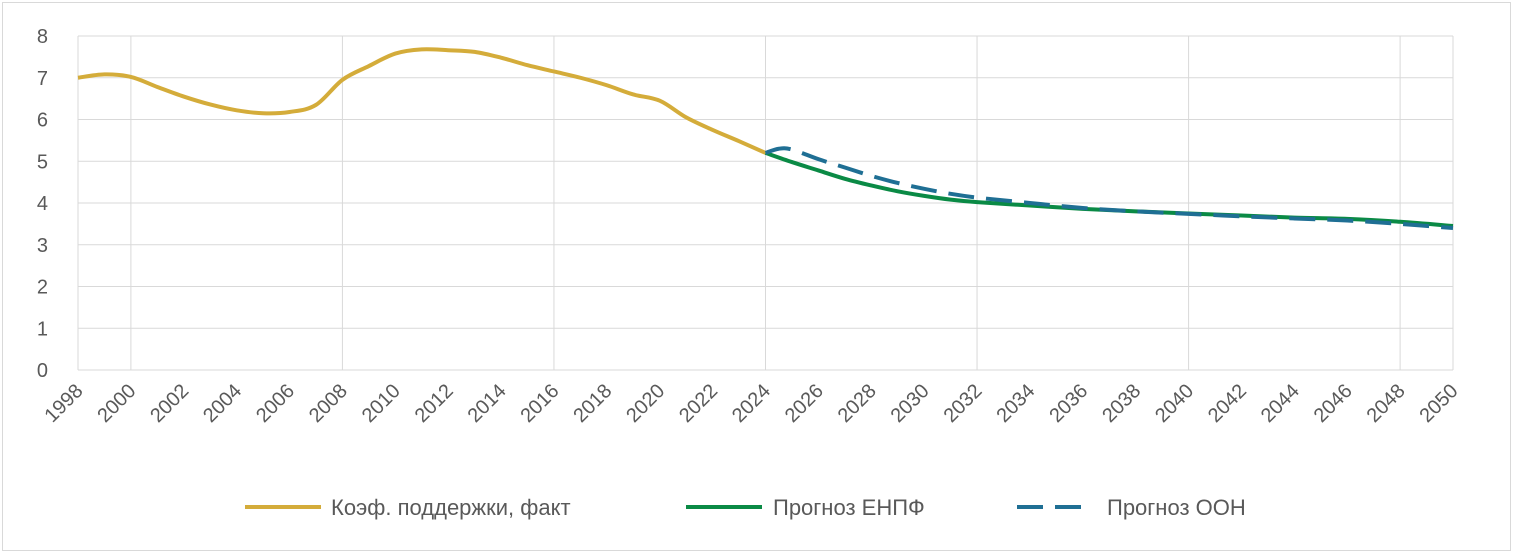  I want to click on y-tick-label: 3, so click(42, 246).